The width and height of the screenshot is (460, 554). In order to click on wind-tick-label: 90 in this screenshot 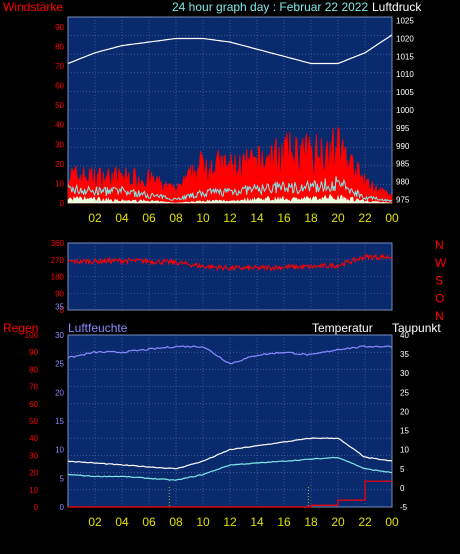, I will do `click(59, 27)`.